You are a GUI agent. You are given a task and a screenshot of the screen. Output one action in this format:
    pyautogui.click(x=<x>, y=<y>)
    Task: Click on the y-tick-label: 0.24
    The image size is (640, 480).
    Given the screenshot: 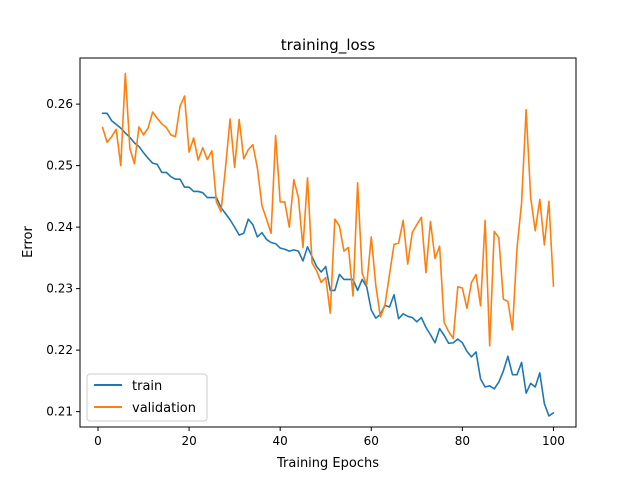 What is the action you would take?
    pyautogui.click(x=59, y=227)
    